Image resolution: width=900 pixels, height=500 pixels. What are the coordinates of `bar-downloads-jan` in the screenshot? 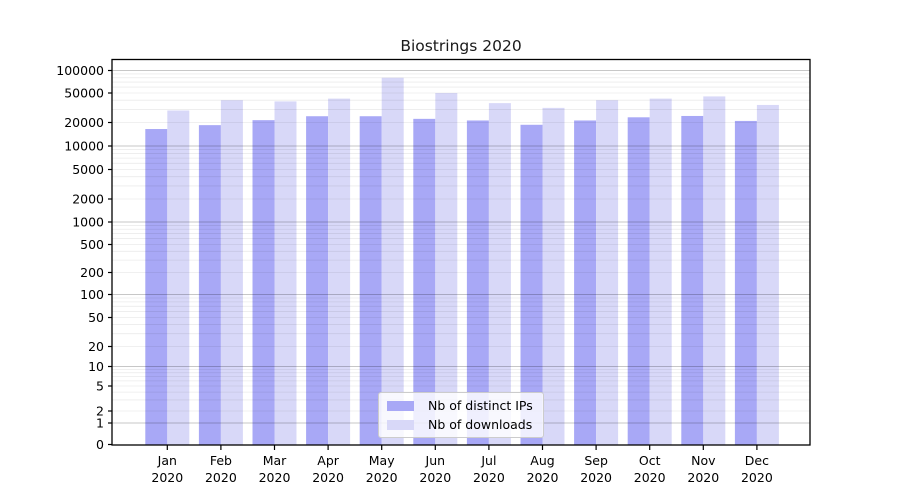 It's located at (178, 277).